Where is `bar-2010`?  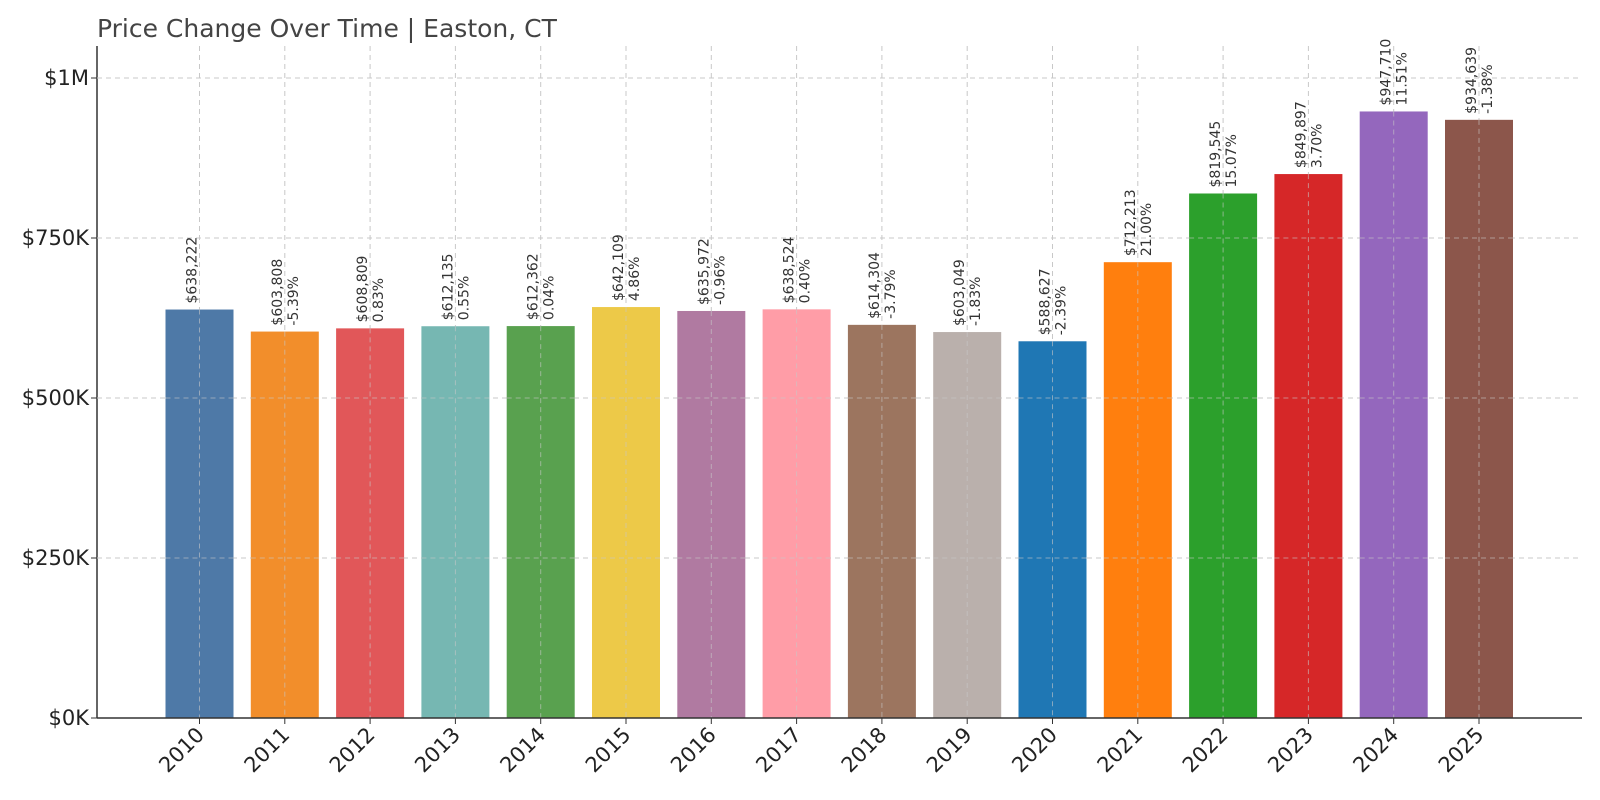 bar-2010 is located at coordinates (199, 513).